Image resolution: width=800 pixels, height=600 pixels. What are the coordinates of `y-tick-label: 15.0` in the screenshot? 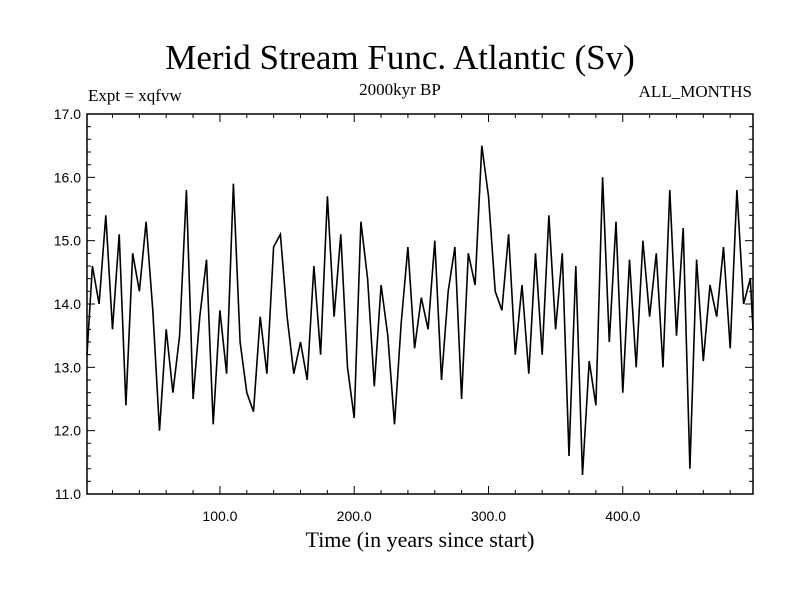 It's located at (67, 241).